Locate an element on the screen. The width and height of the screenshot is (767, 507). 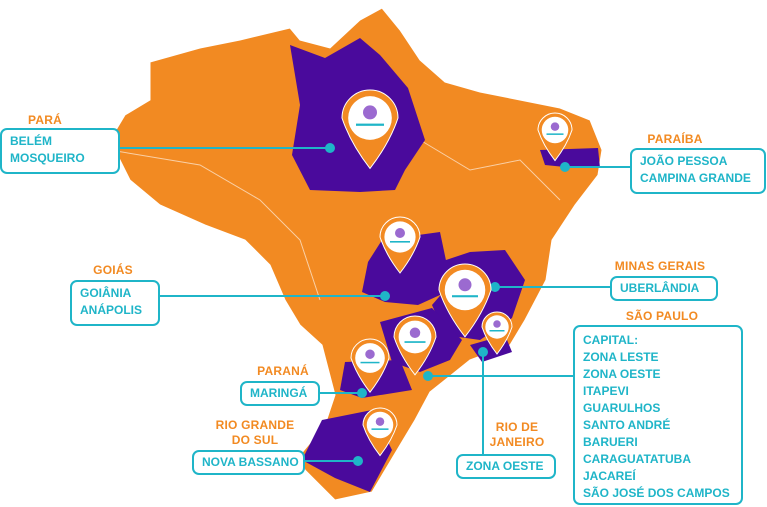
state-label-para: PARÁ is located at coordinates (45, 120).